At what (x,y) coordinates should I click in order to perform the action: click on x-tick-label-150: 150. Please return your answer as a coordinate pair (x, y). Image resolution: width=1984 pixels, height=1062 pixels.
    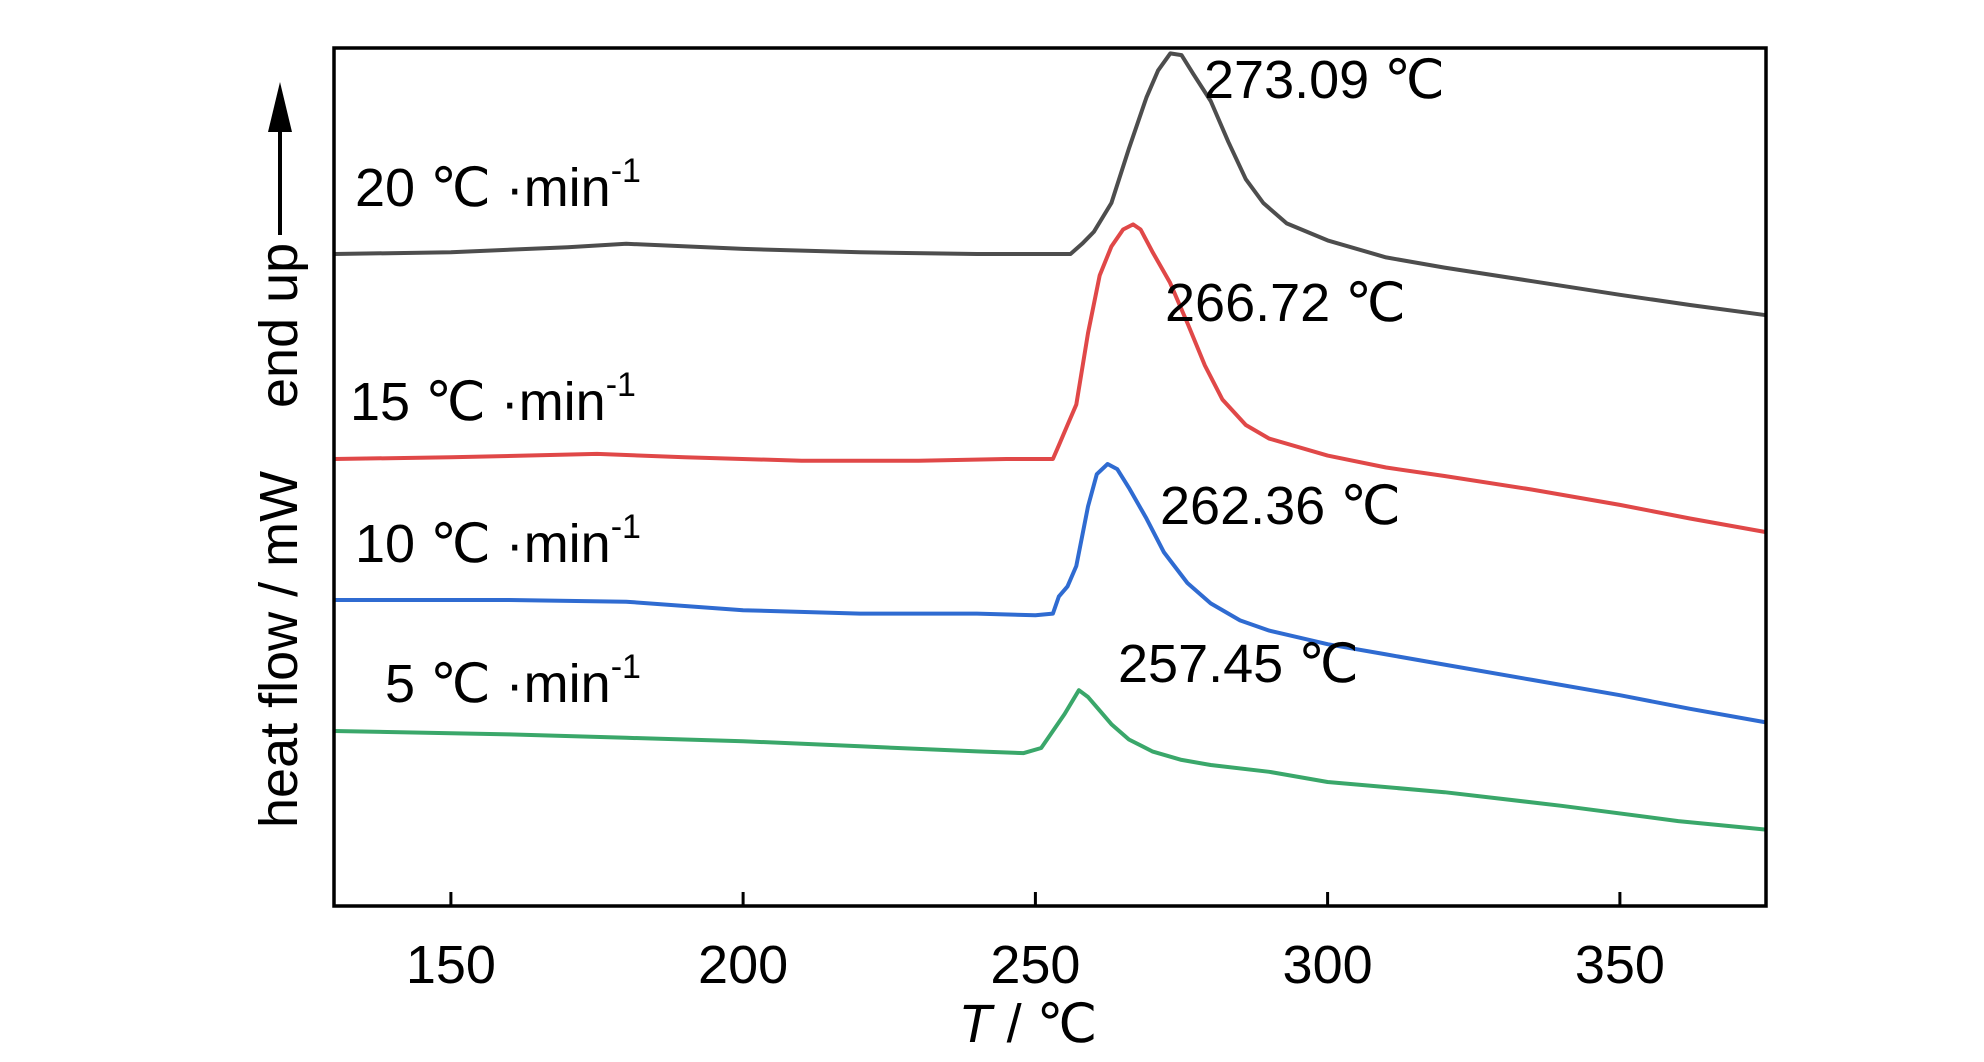
    Looking at the image, I should click on (451, 965).